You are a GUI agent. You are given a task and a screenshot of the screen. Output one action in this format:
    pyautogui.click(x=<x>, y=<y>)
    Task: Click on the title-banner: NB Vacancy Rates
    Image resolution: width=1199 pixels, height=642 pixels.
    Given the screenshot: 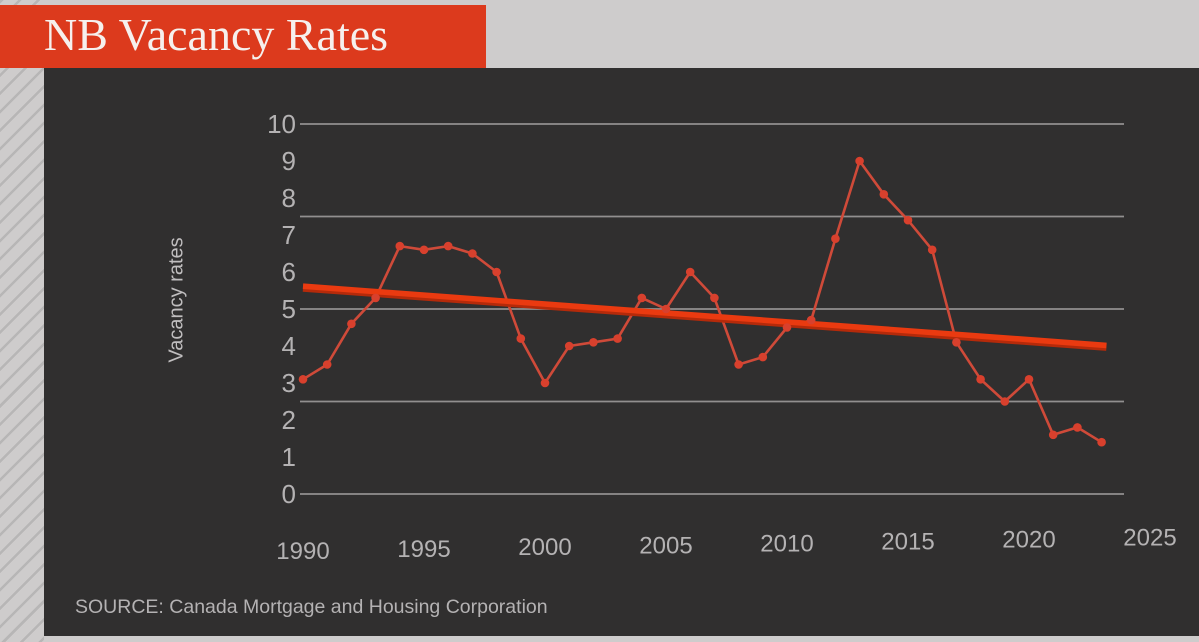 What is the action you would take?
    pyautogui.click(x=243, y=36)
    